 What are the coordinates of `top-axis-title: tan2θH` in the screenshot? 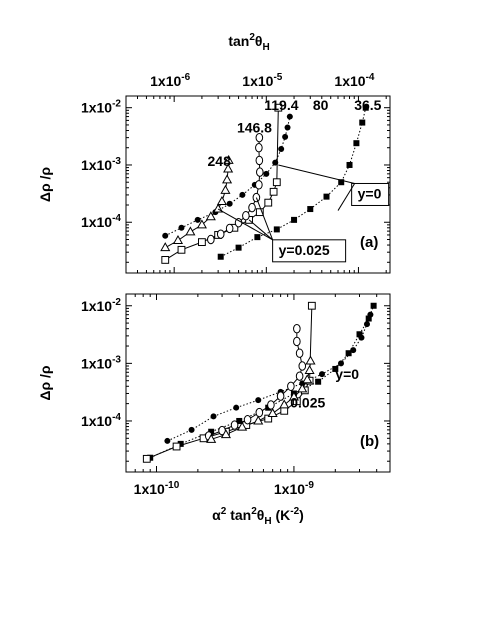 It's located at (248, 42).